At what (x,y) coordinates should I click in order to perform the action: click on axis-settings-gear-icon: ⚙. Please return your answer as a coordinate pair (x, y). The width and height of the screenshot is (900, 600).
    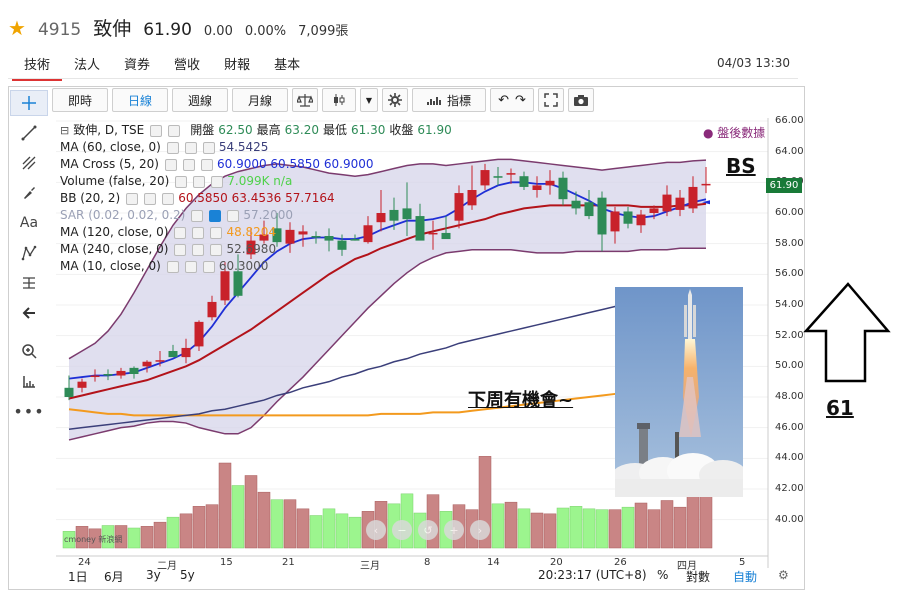
    Looking at the image, I should click on (783, 575).